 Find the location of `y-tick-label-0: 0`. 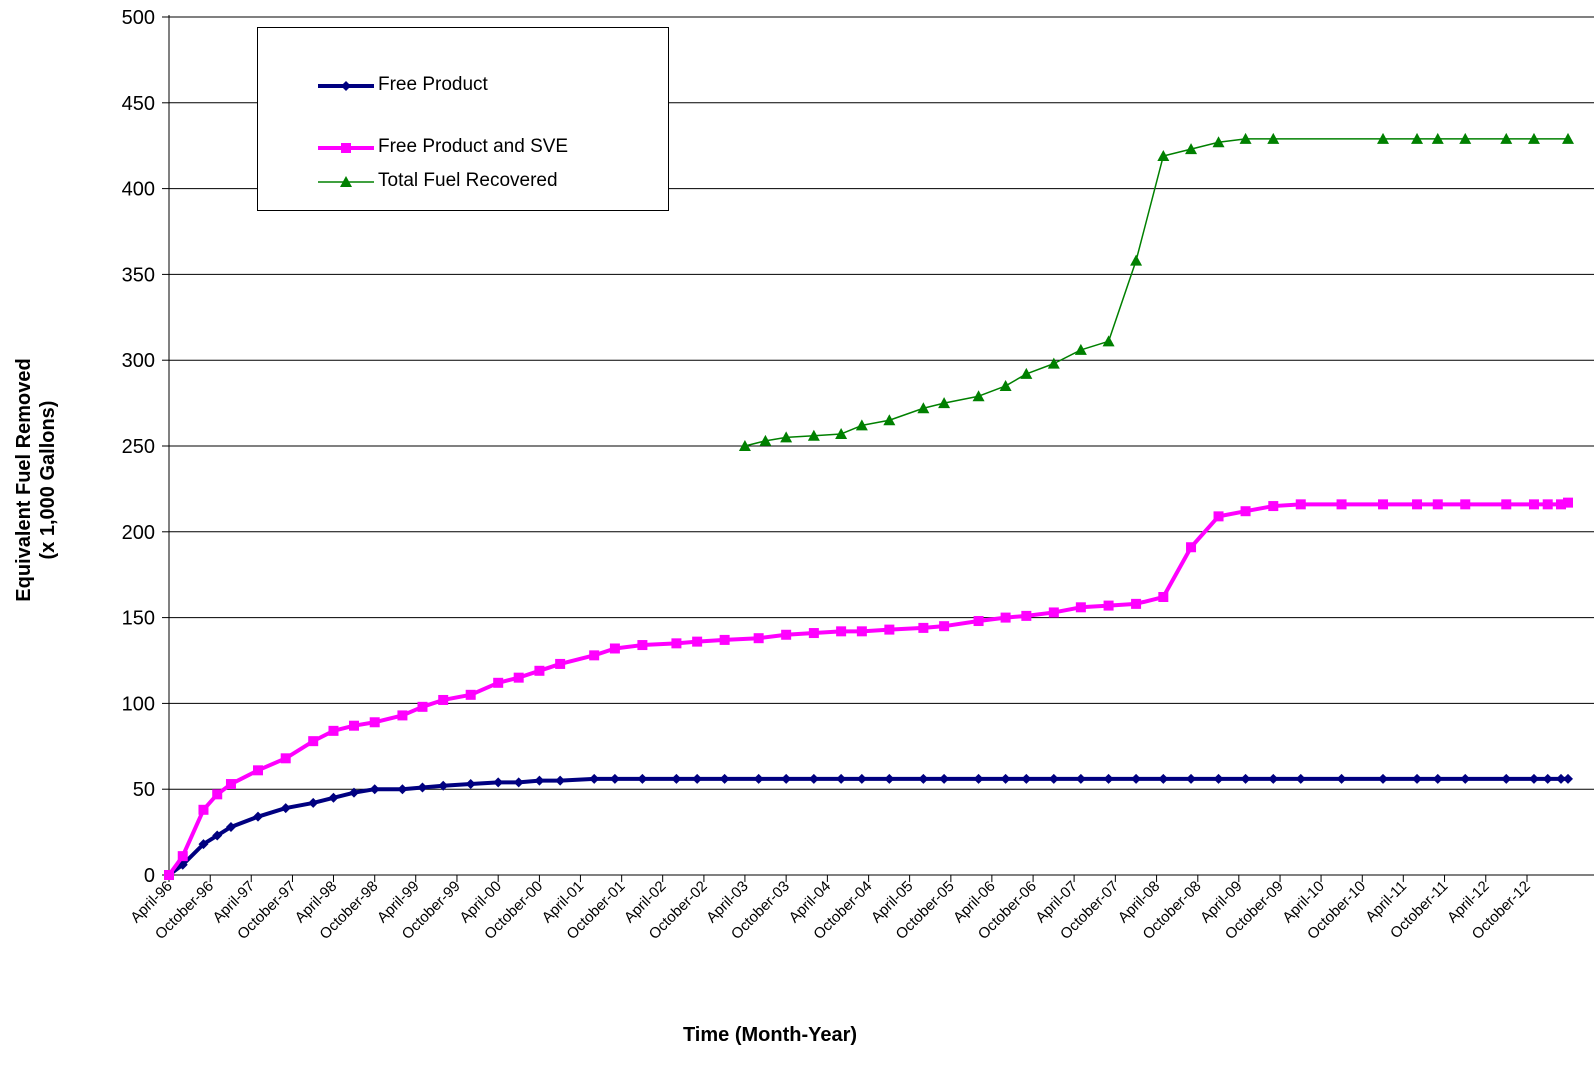

y-tick-label-0: 0 is located at coordinates (149, 876).